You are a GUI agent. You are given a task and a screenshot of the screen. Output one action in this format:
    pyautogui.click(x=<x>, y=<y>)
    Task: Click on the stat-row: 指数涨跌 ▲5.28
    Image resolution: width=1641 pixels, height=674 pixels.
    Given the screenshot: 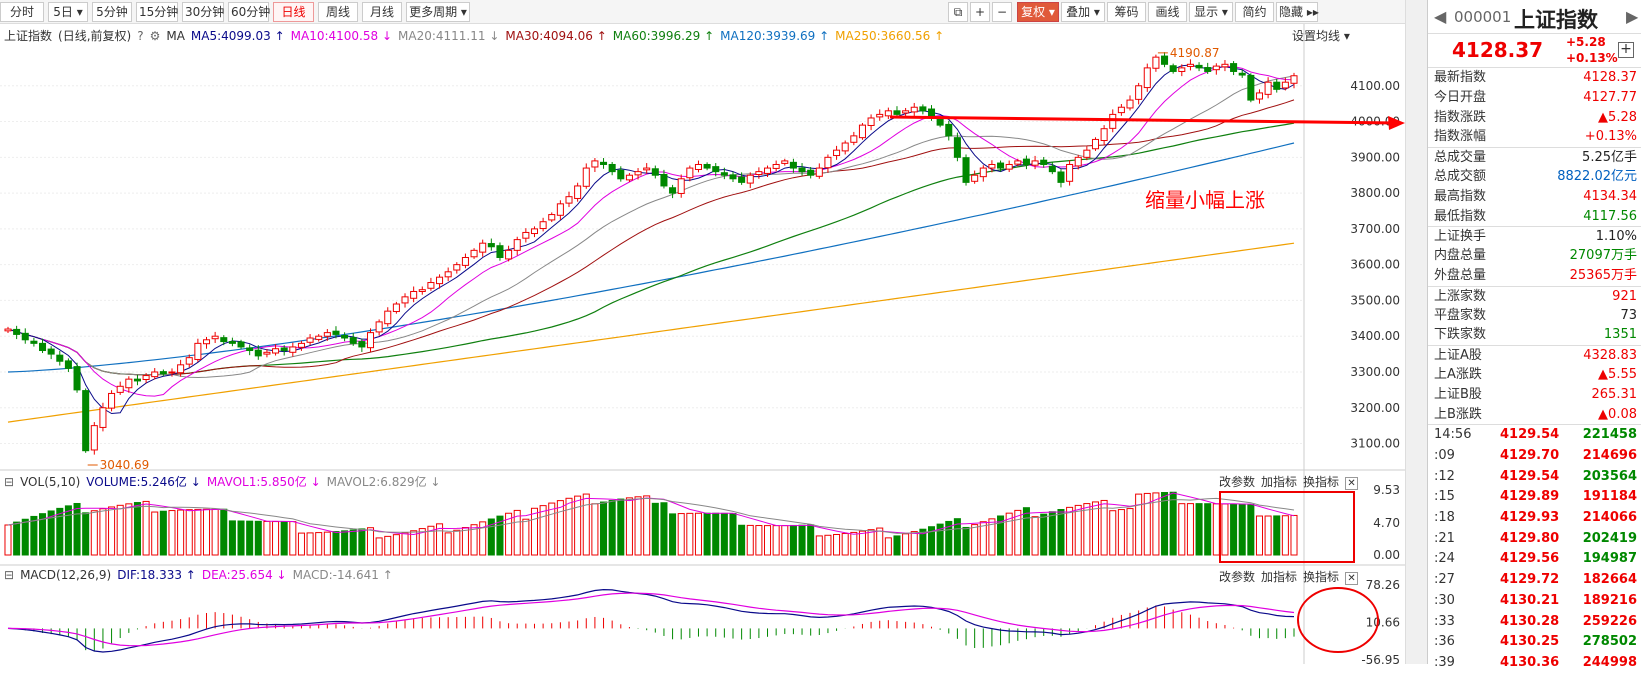 What is the action you would take?
    pyautogui.click(x=1534, y=118)
    